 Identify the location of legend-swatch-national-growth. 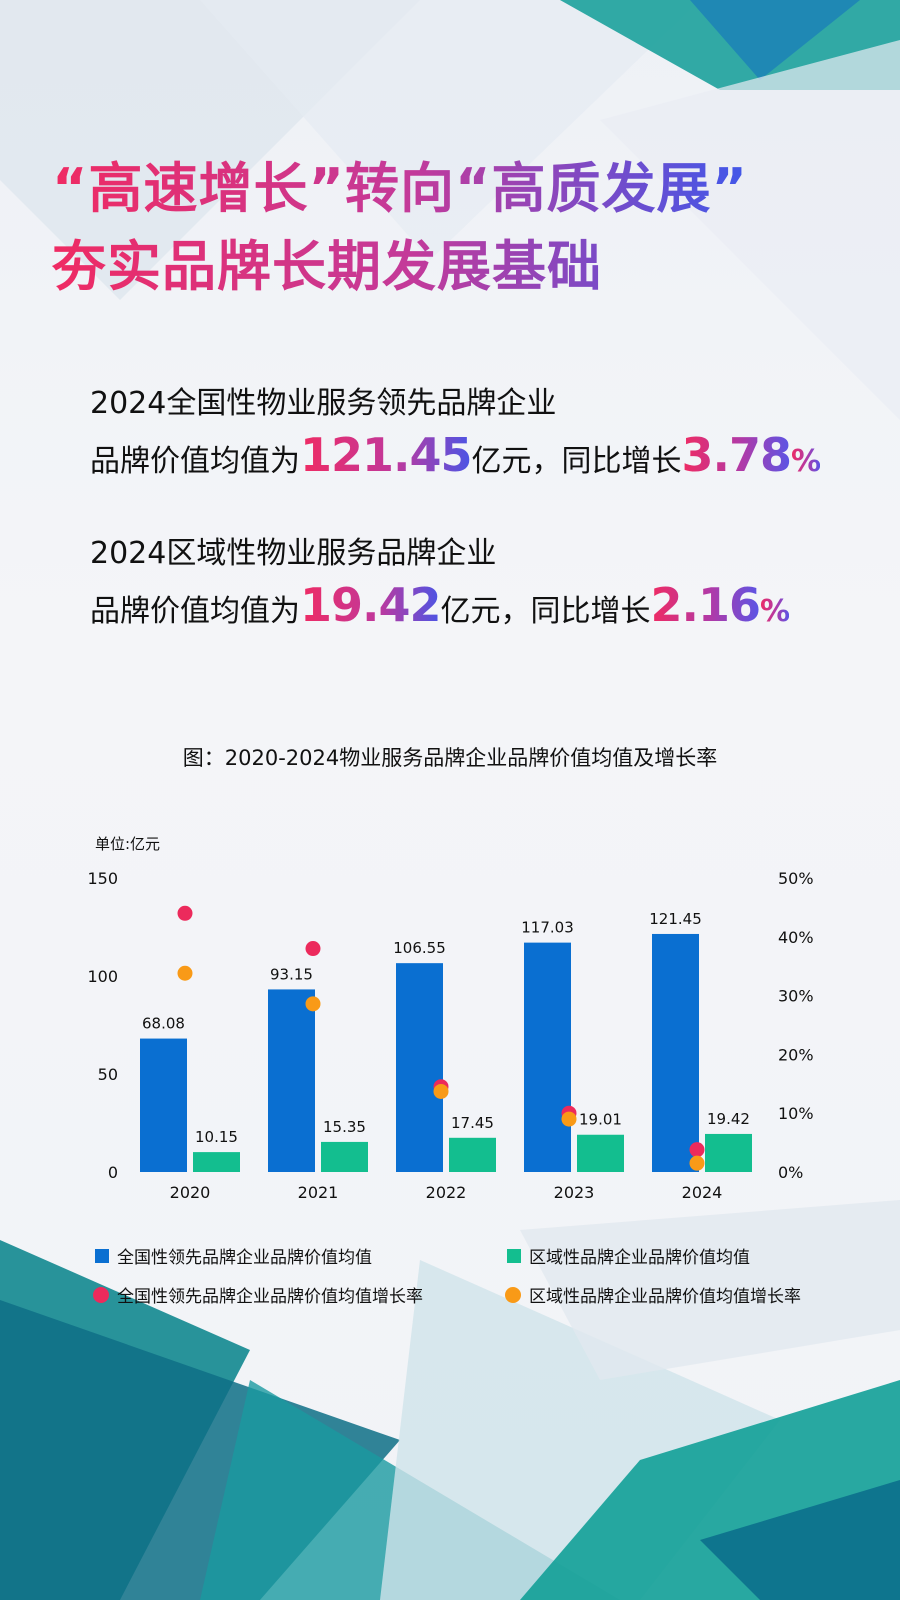
(101, 1294).